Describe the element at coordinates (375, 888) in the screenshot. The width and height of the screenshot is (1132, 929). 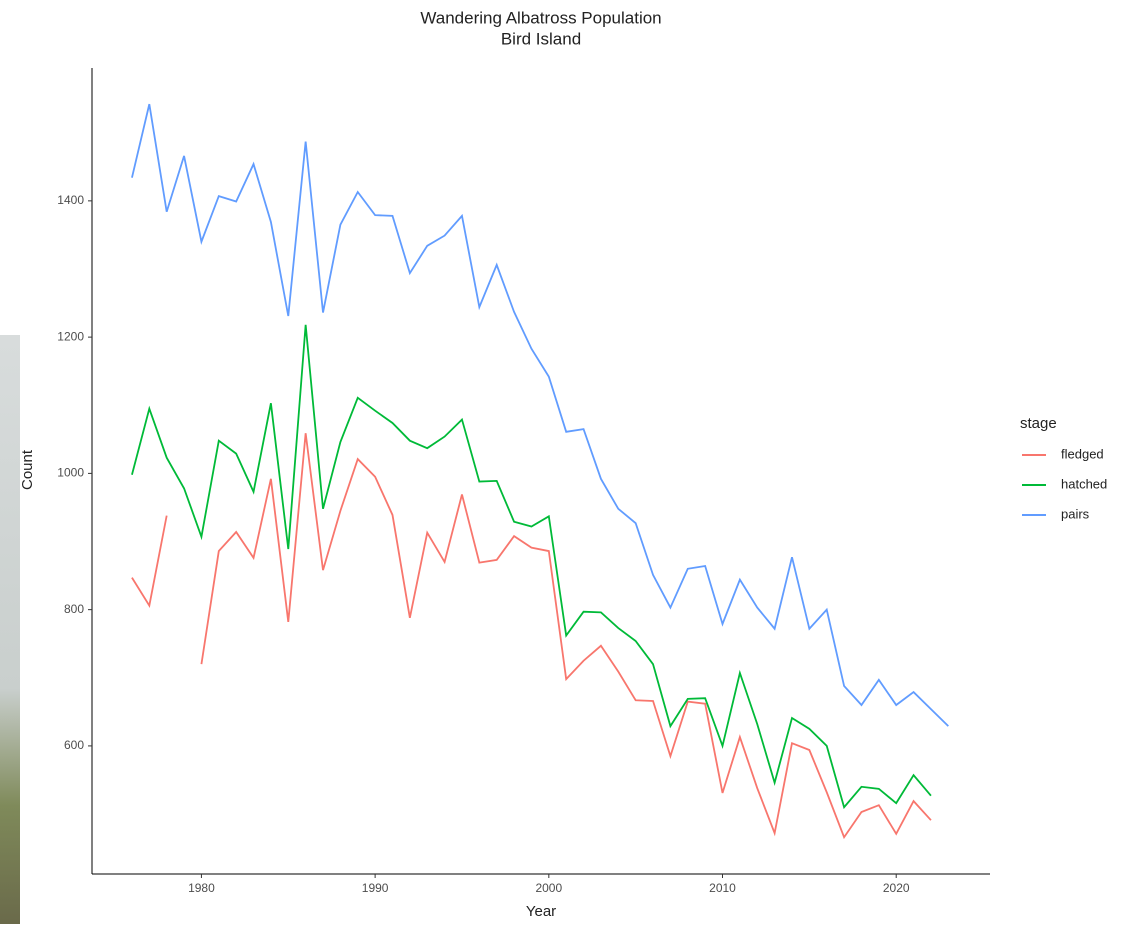
I see `x-tick-label: 1990` at that location.